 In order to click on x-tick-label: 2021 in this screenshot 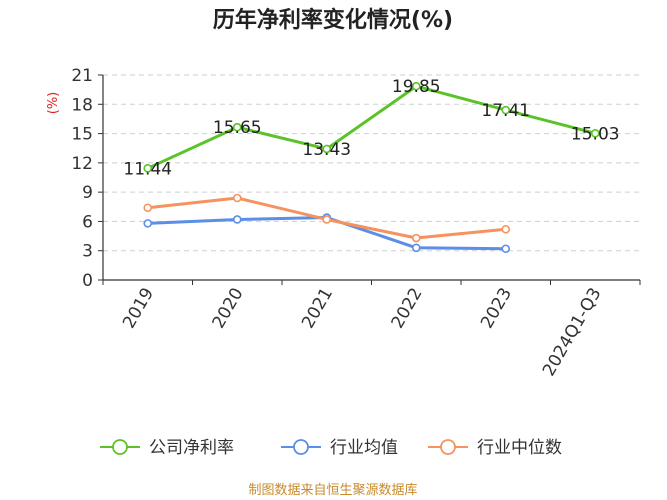, I will do `click(317, 308)`.